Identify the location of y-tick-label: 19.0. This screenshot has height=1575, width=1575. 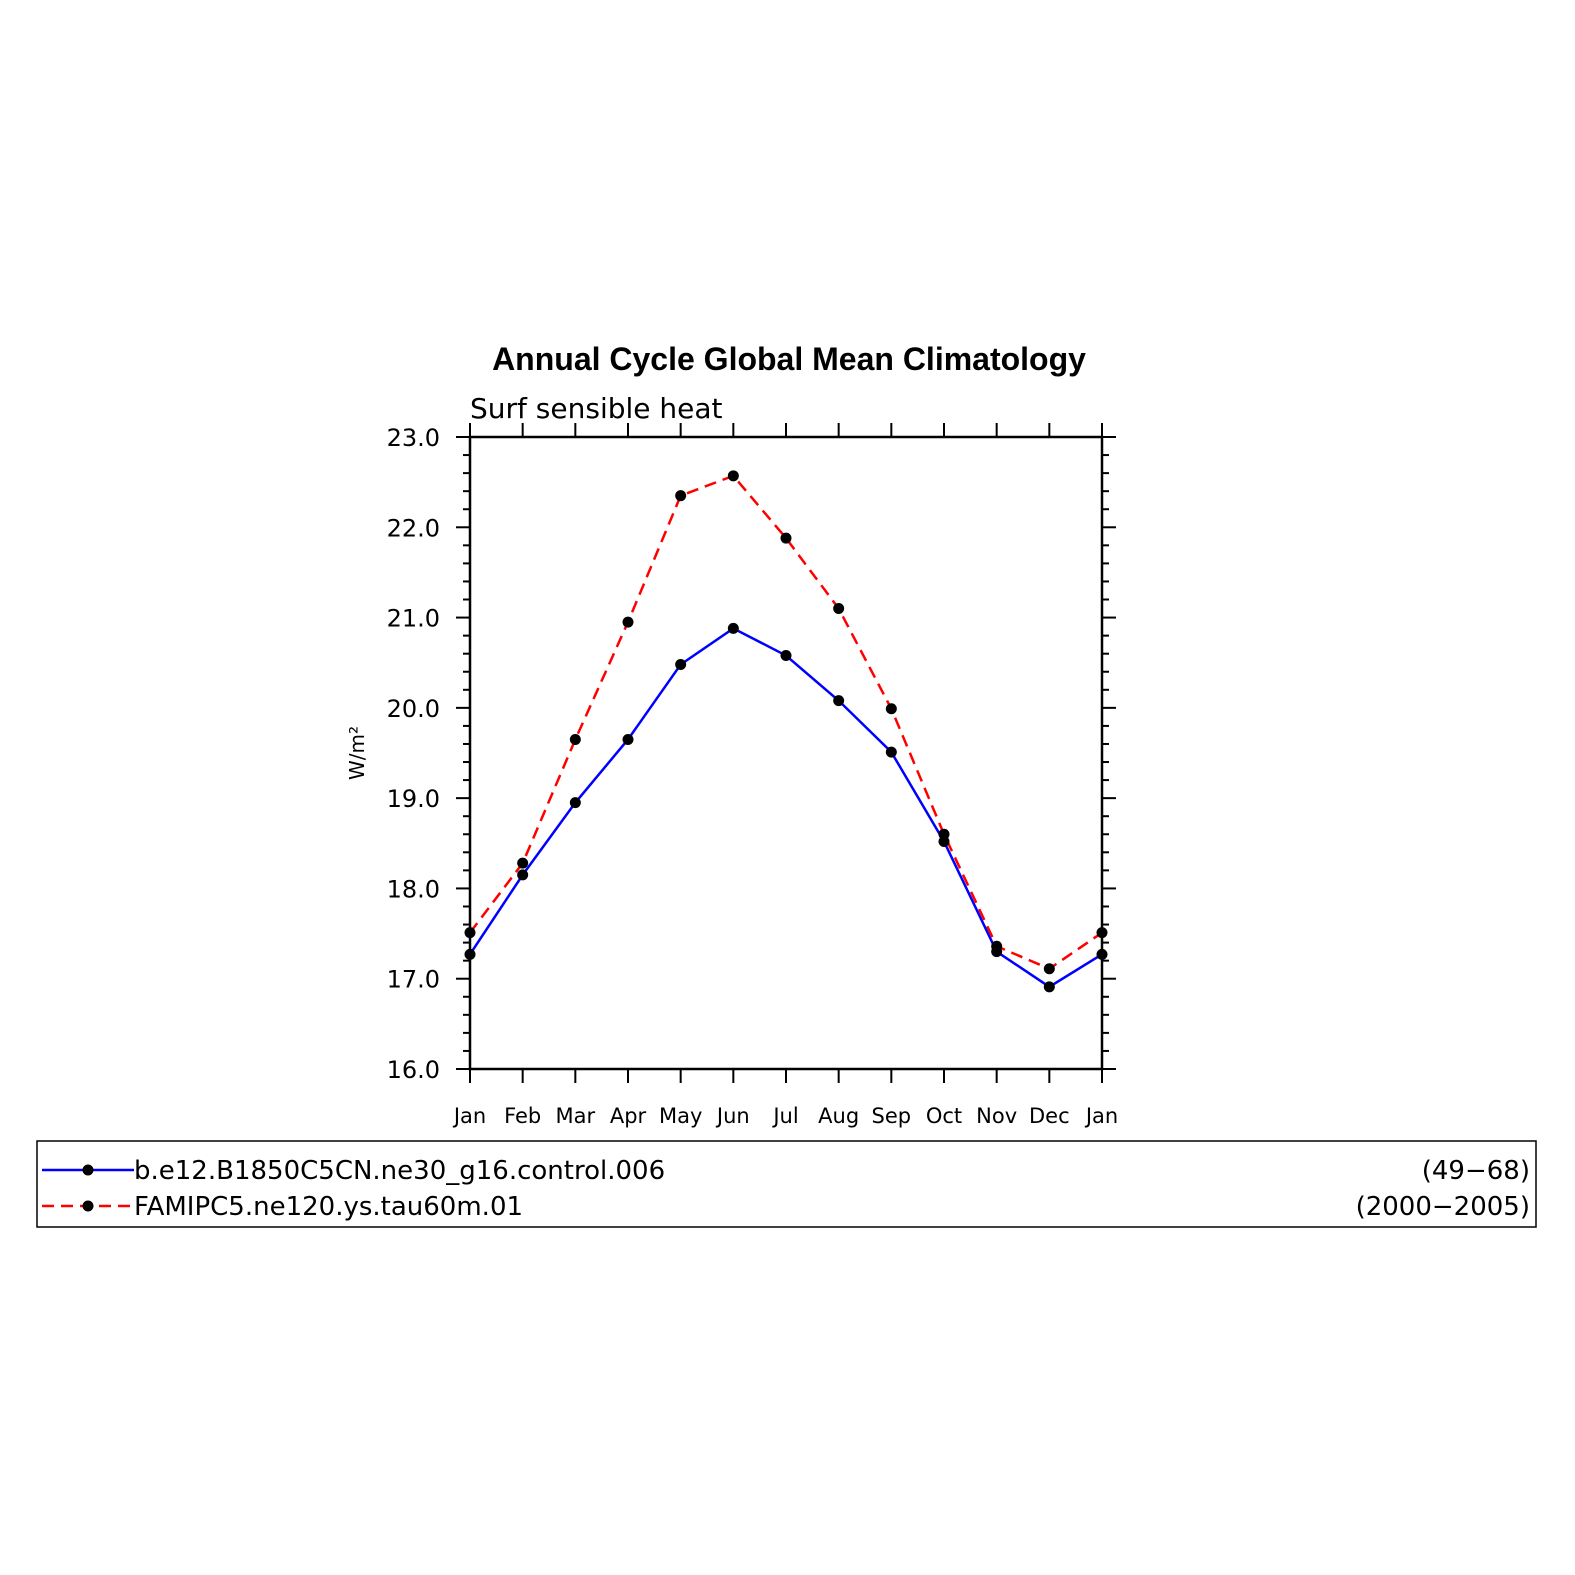
(413, 799).